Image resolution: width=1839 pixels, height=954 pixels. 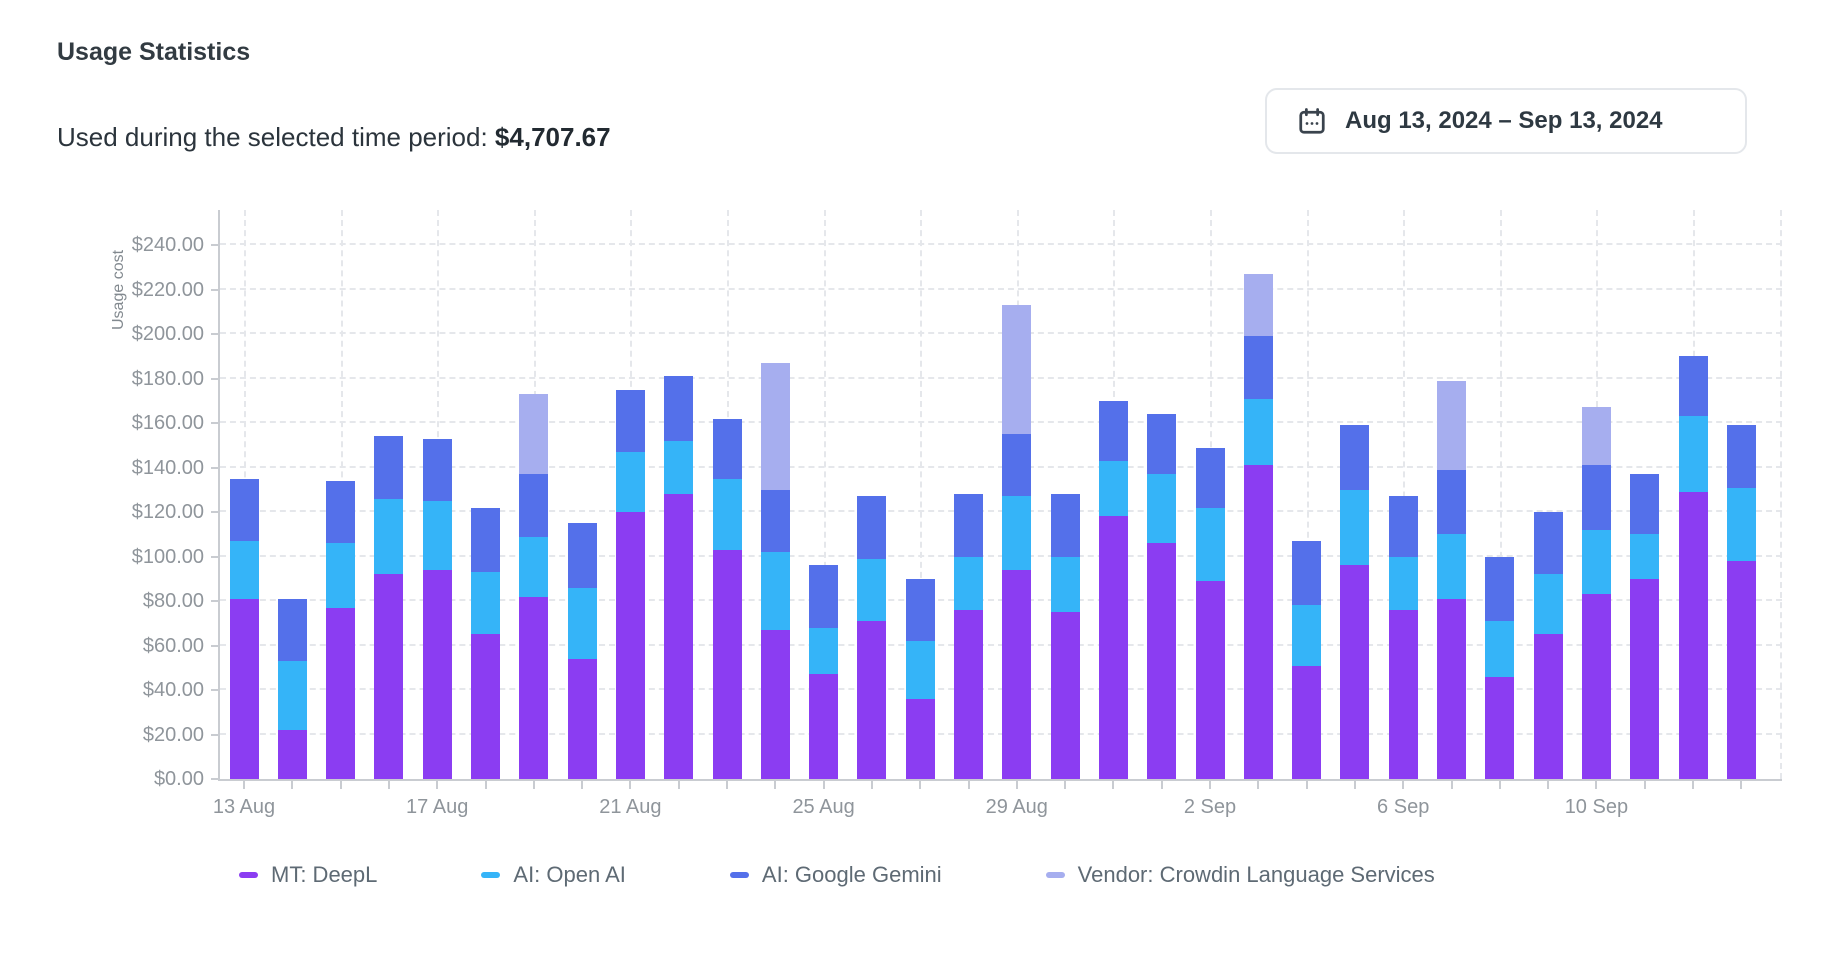 I want to click on stacked-bar-25-aug, so click(x=824, y=672).